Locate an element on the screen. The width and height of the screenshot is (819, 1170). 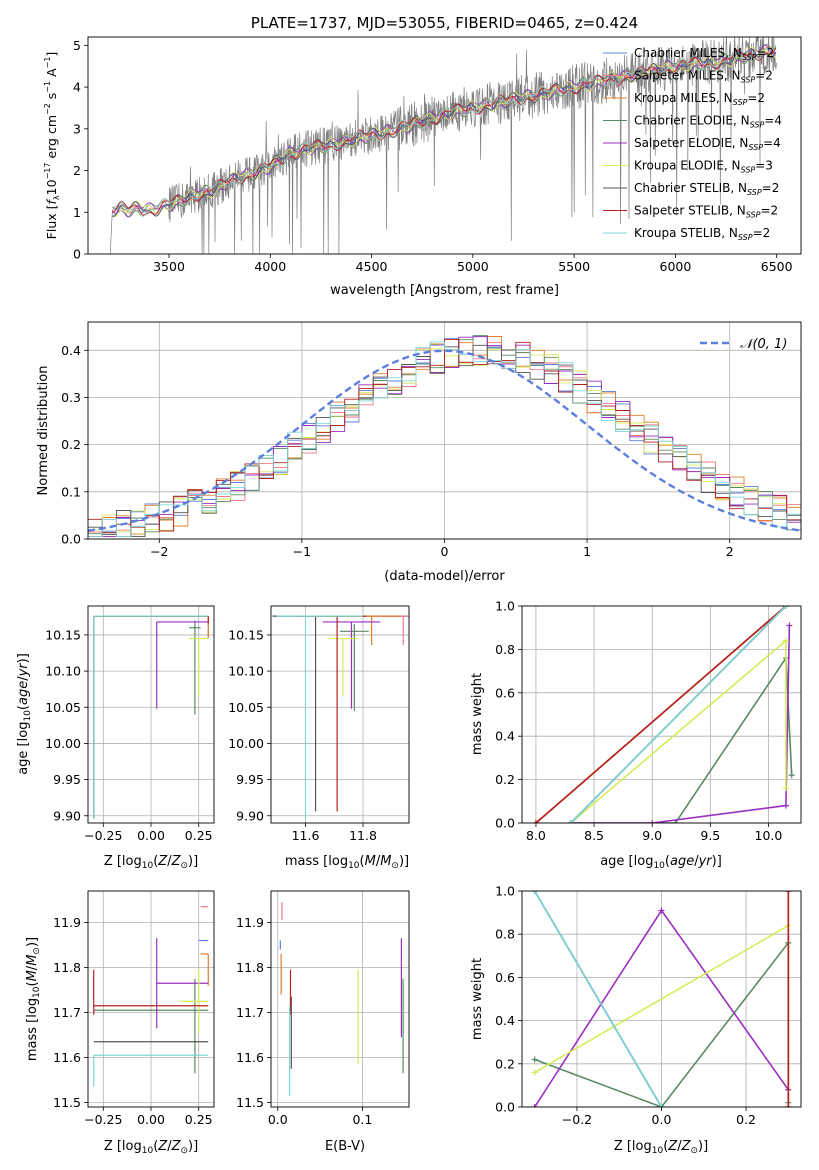
x-tick-label: 0.1 is located at coordinates (362, 1119).